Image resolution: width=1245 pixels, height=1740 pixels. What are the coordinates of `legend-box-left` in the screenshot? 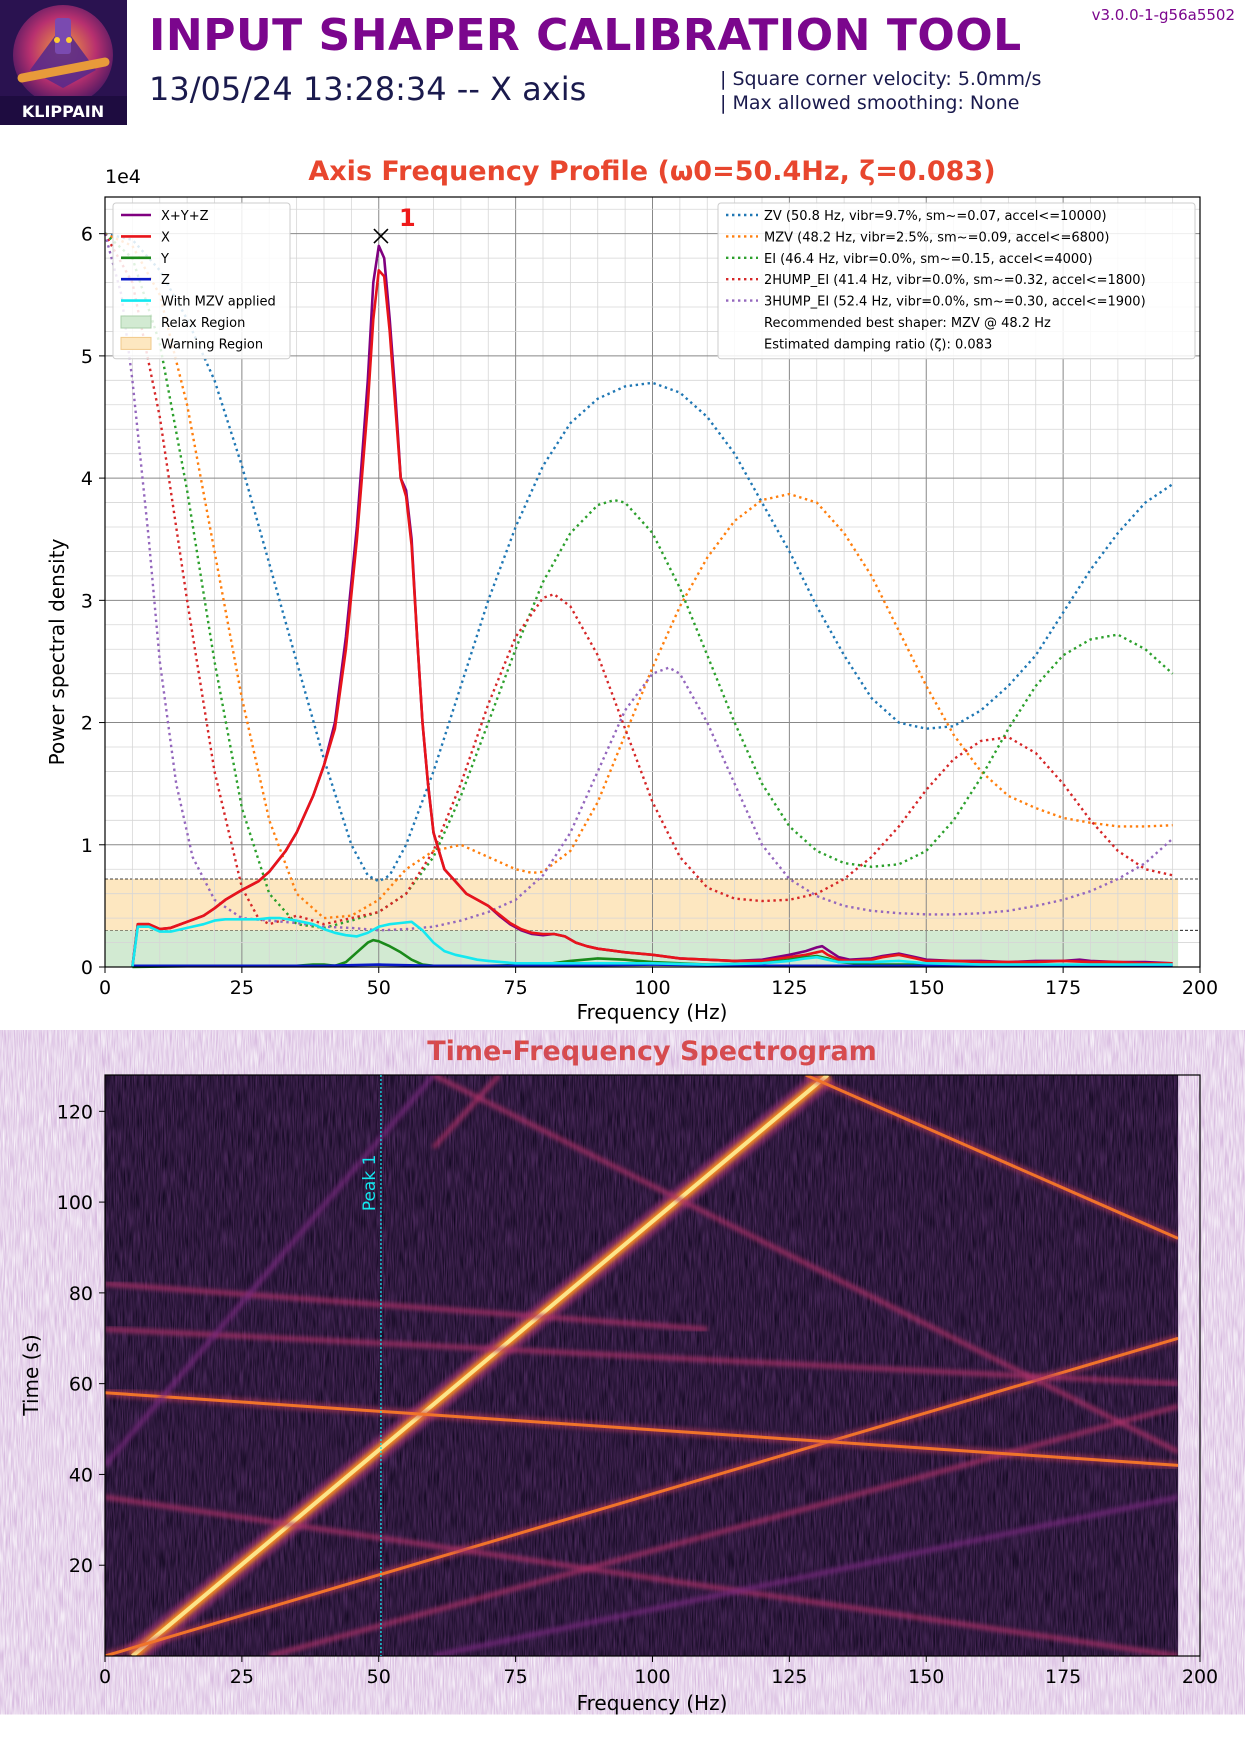 It's located at (201, 281).